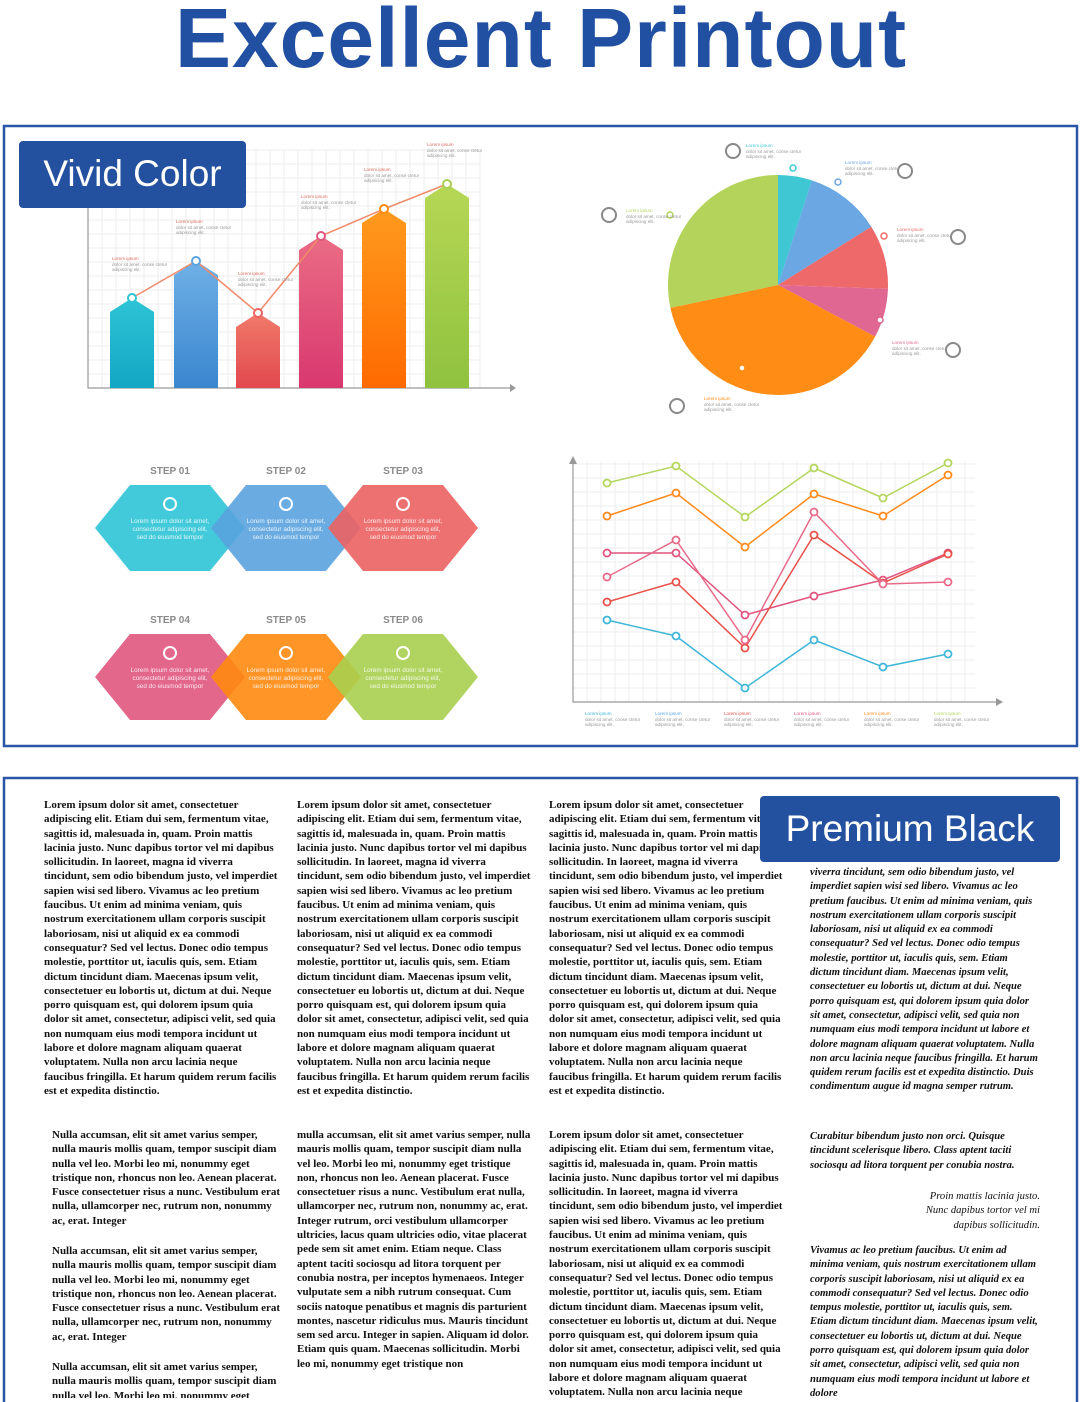 The height and width of the screenshot is (1402, 1082). What do you see at coordinates (541, 42) in the screenshot?
I see `page-title: Excellent Printout` at bounding box center [541, 42].